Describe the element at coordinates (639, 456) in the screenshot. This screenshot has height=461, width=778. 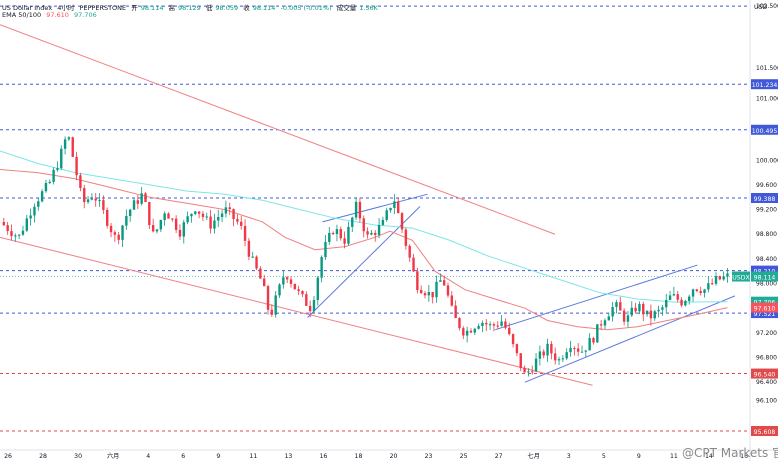
I see `time-tick-label: 9` at that location.